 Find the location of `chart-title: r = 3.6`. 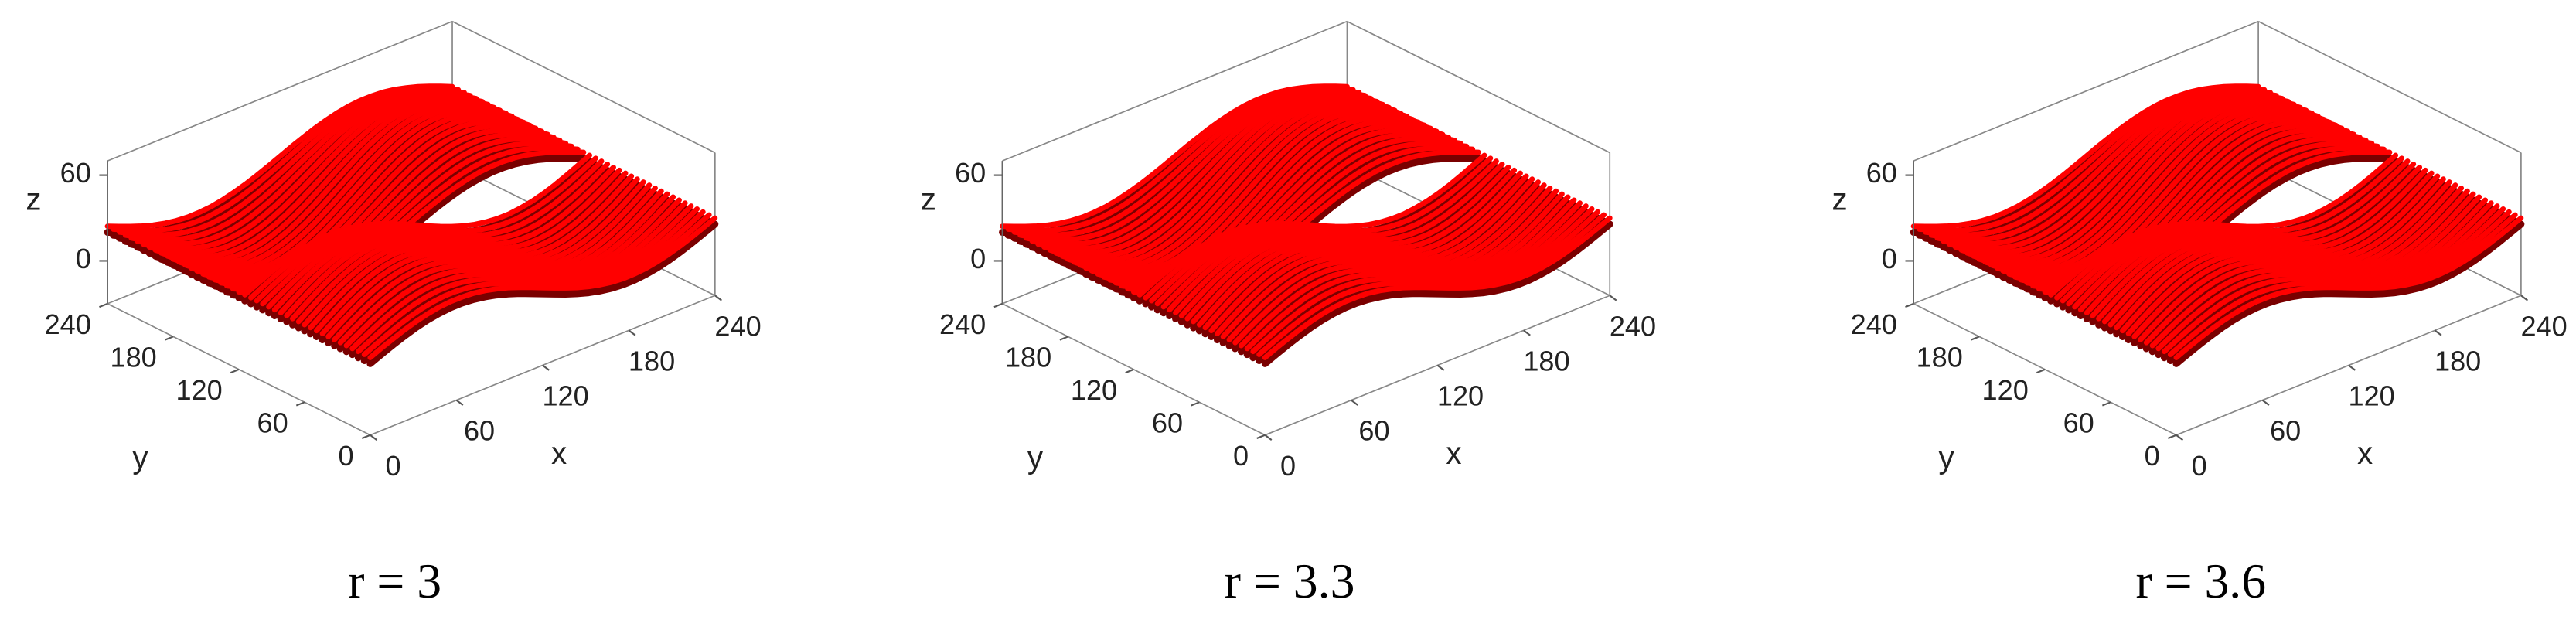

chart-title: r = 3.6 is located at coordinates (2200, 581).